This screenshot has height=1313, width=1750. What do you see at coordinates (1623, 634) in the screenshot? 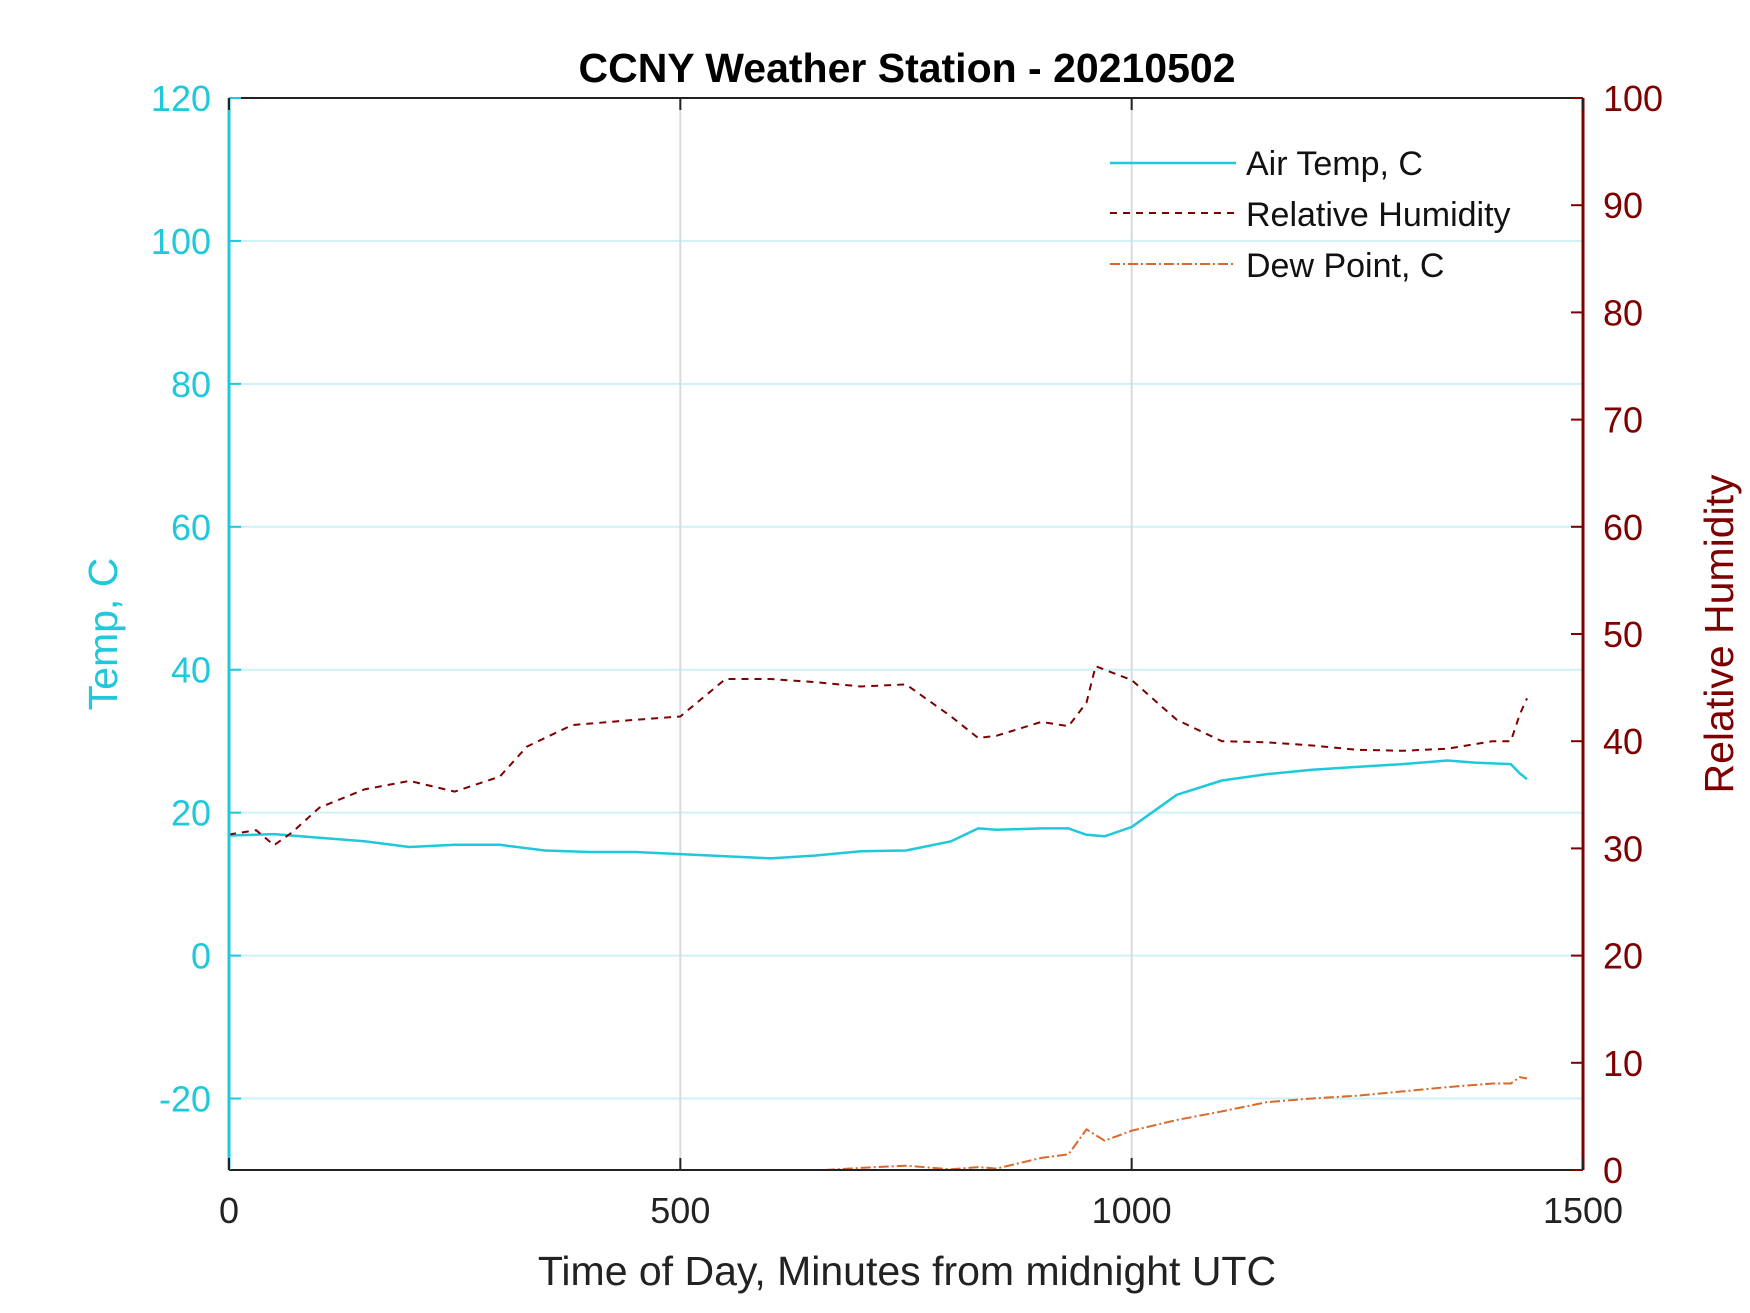
I see `tick-label-right: 50` at bounding box center [1623, 634].